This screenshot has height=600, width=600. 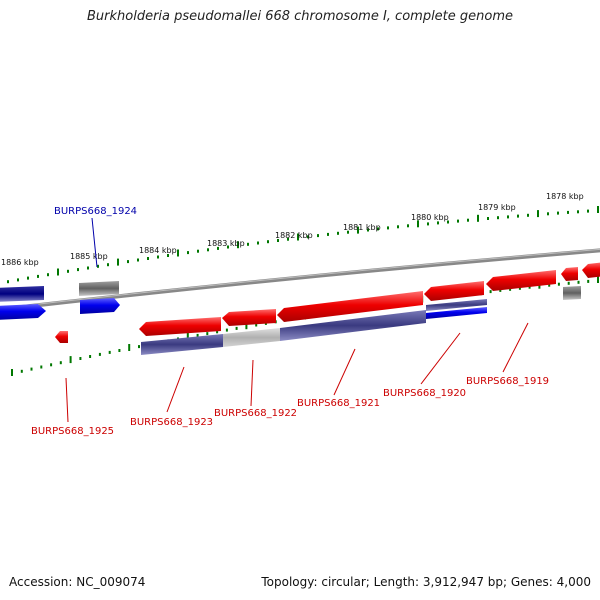 What do you see at coordinates (350, 306) in the screenshot?
I see `gene-1921` at bounding box center [350, 306].